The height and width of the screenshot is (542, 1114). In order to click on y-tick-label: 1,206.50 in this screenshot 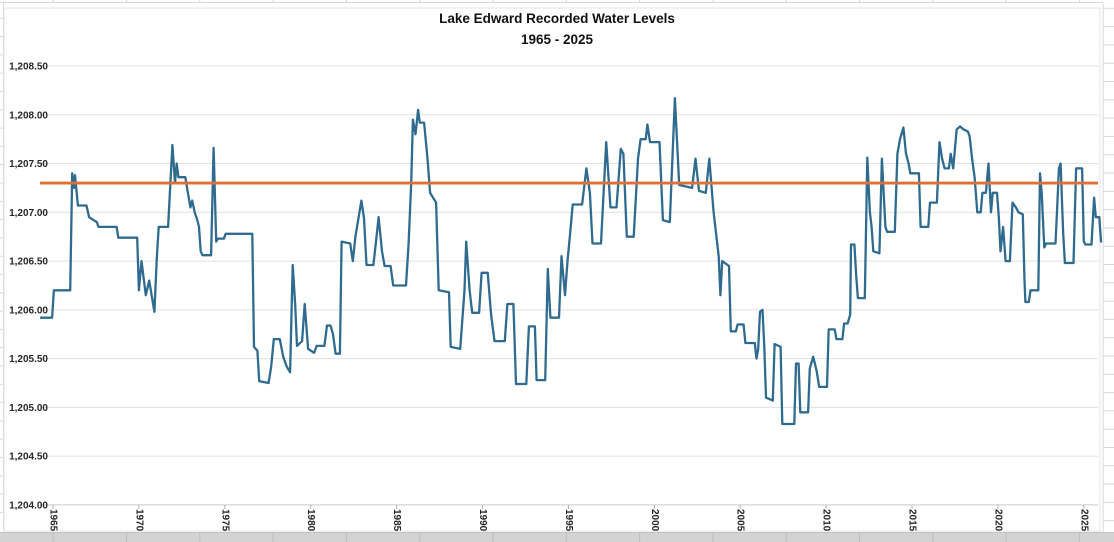, I will do `click(28, 262)`.